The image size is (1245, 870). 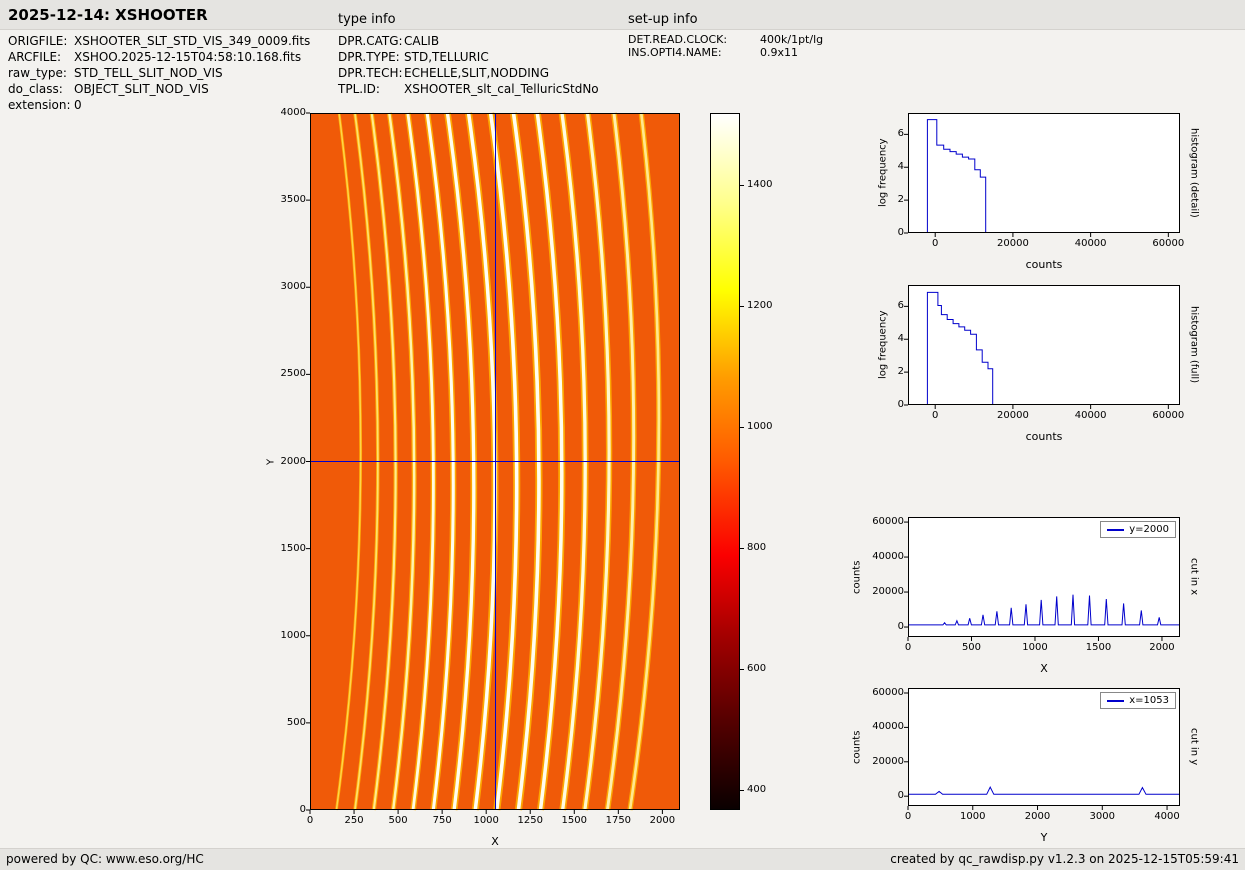 I want to click on right-axis-label: cut in x, so click(x=1194, y=577).